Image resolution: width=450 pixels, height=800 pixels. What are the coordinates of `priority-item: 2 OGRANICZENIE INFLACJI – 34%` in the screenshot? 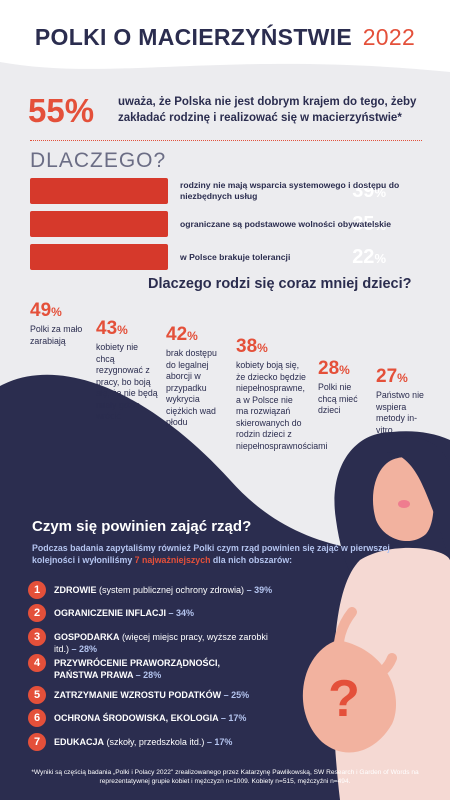 It's located at (156, 613).